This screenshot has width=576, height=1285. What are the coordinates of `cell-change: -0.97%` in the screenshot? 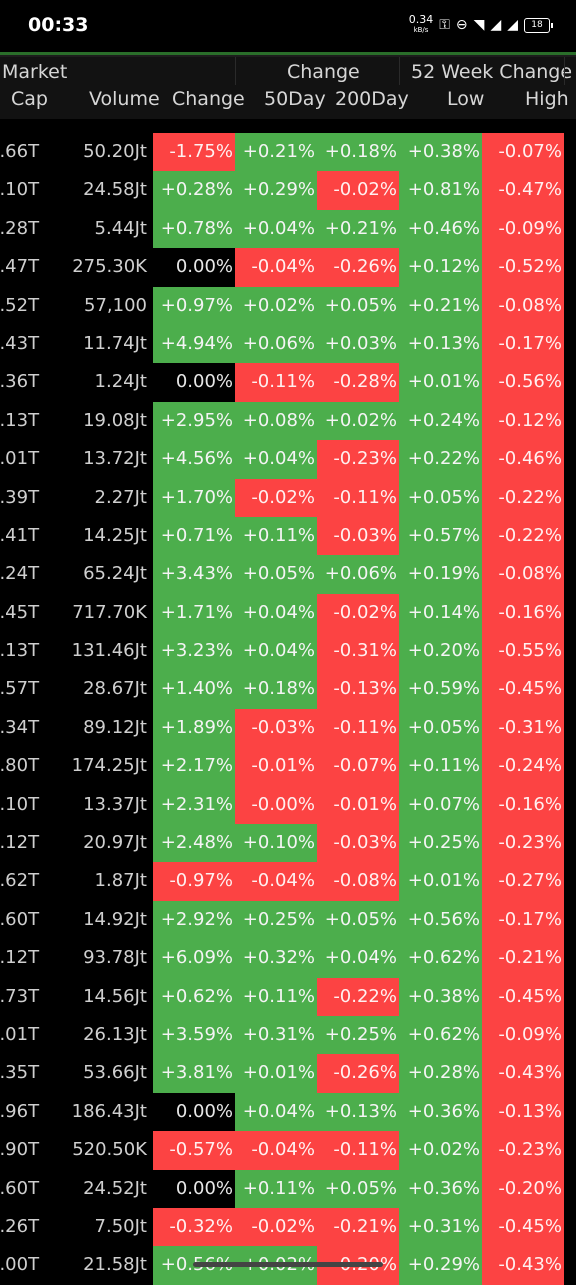 It's located at (194, 881).